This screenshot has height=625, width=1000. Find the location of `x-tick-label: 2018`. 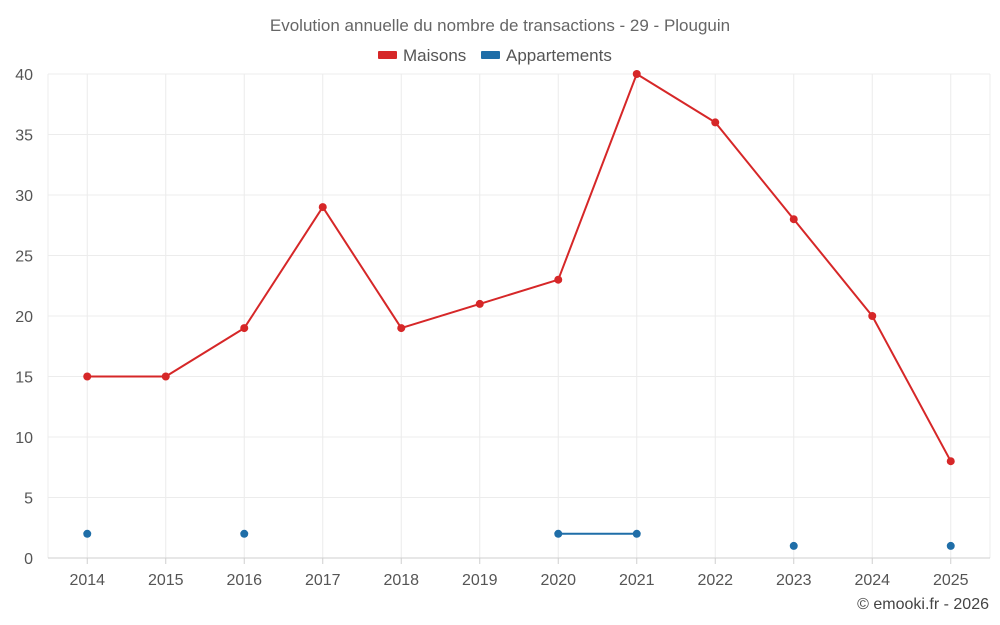

x-tick-label: 2018 is located at coordinates (401, 580).